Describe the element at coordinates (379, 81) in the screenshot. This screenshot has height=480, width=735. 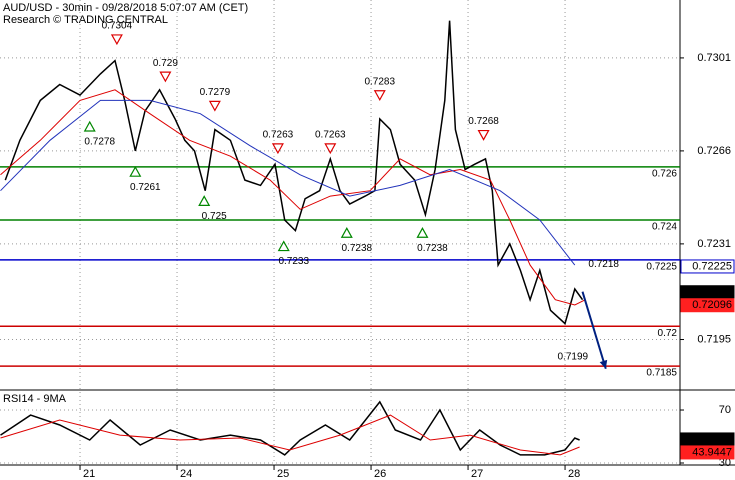
I see `high-label: 0.7283` at that location.